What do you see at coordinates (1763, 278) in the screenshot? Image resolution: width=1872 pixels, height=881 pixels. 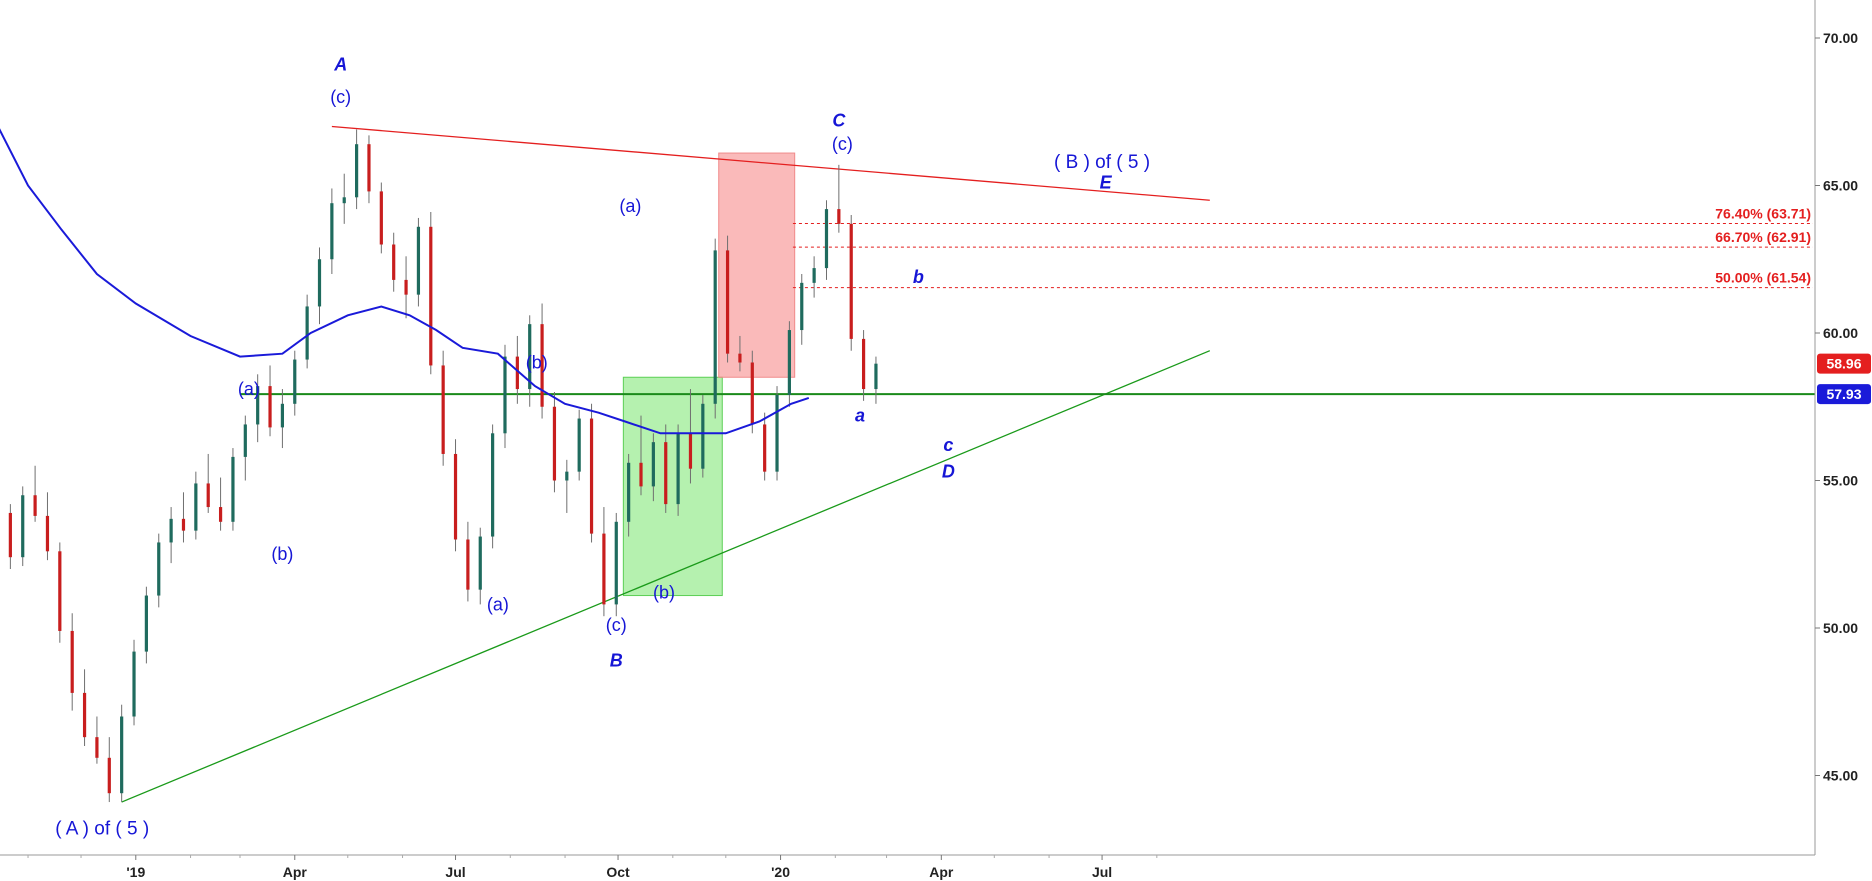 I see `fib-label: 50.00% (61.54)` at bounding box center [1763, 278].